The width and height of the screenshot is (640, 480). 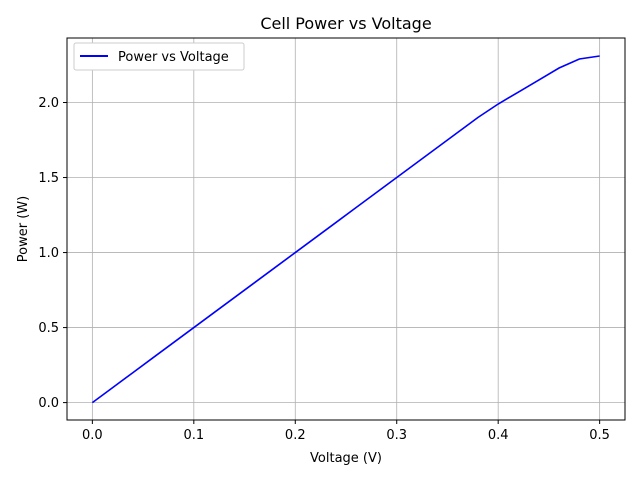 I want to click on legend-box, so click(x=159, y=56).